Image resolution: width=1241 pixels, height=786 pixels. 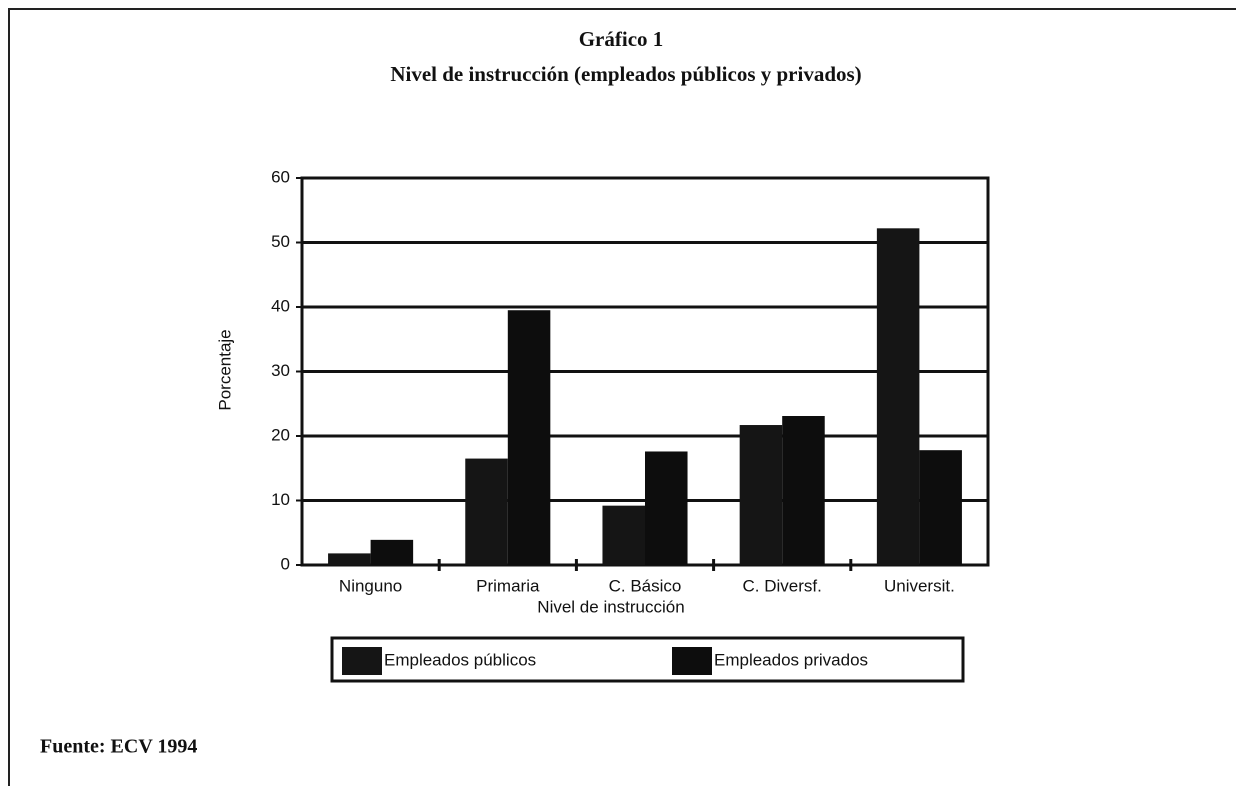 I want to click on x-tick-label: C. Básico, so click(x=645, y=585).